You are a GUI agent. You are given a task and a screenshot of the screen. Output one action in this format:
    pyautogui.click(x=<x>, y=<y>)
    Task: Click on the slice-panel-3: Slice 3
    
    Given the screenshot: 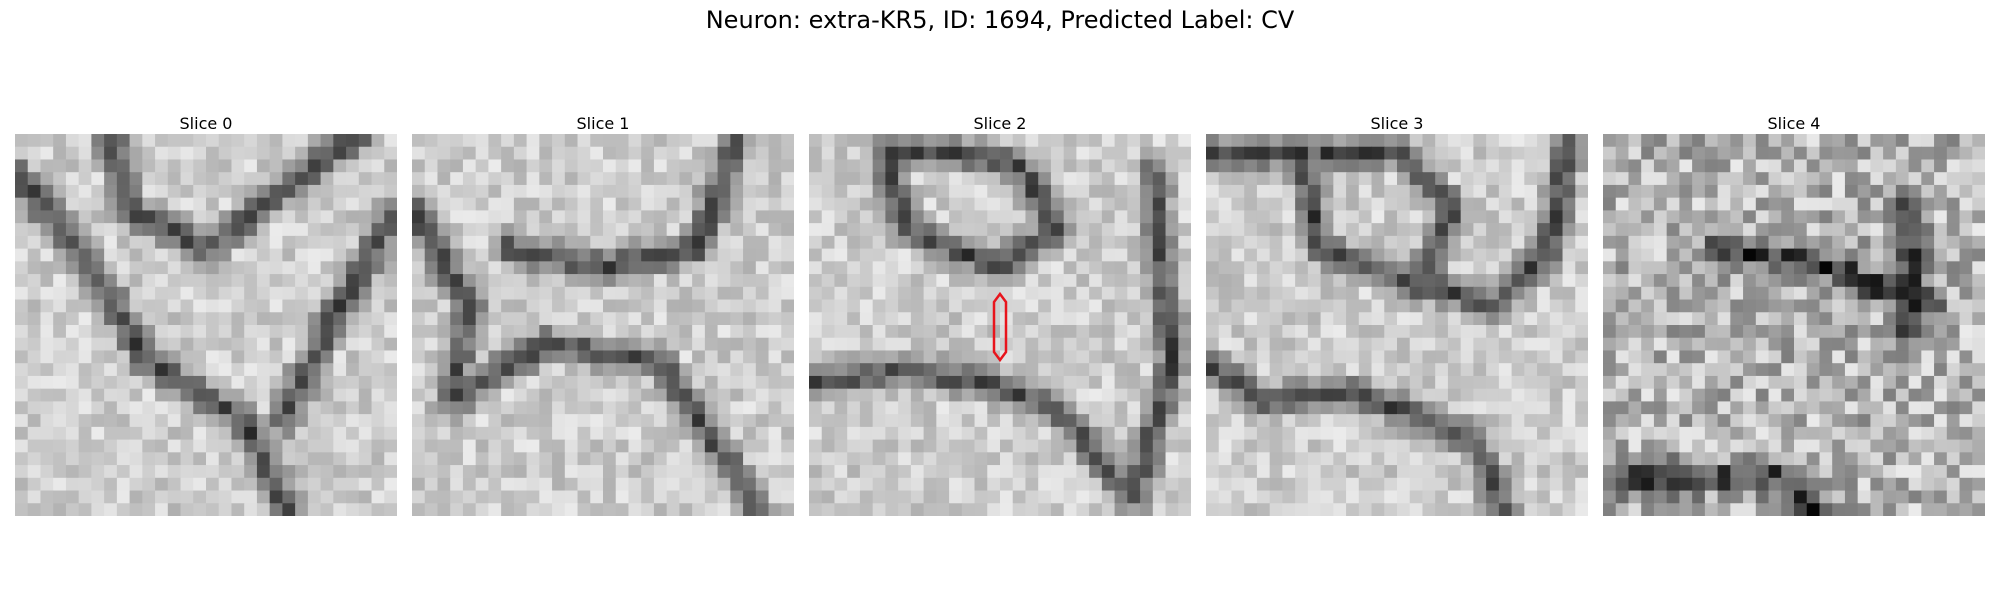 What is the action you would take?
    pyautogui.click(x=1397, y=314)
    